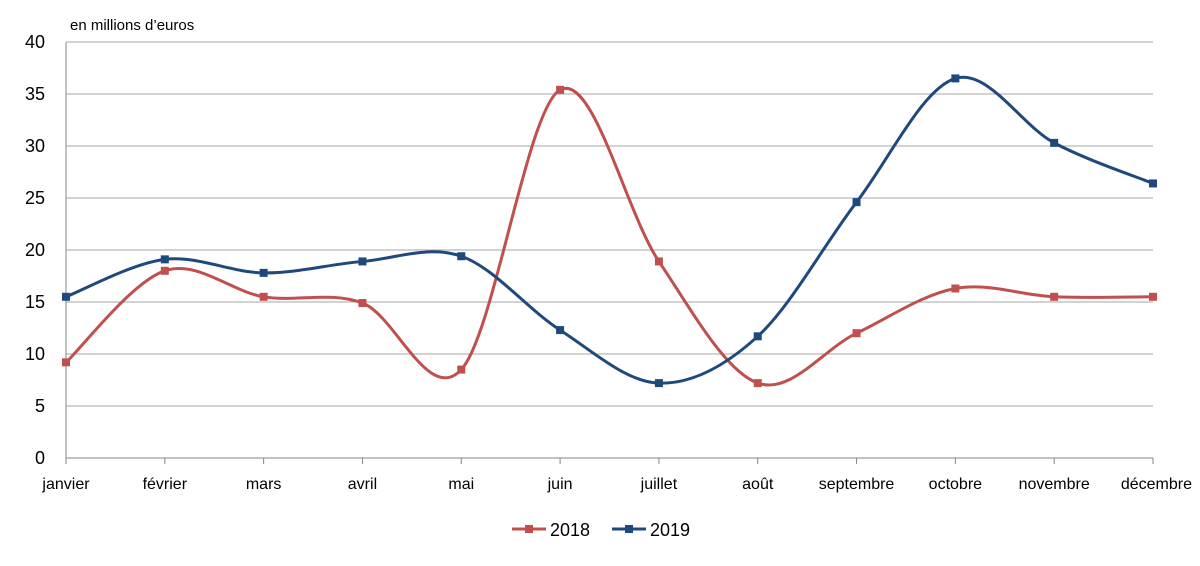  What do you see at coordinates (65, 484) in the screenshot?
I see `x-tick-label: janvier` at bounding box center [65, 484].